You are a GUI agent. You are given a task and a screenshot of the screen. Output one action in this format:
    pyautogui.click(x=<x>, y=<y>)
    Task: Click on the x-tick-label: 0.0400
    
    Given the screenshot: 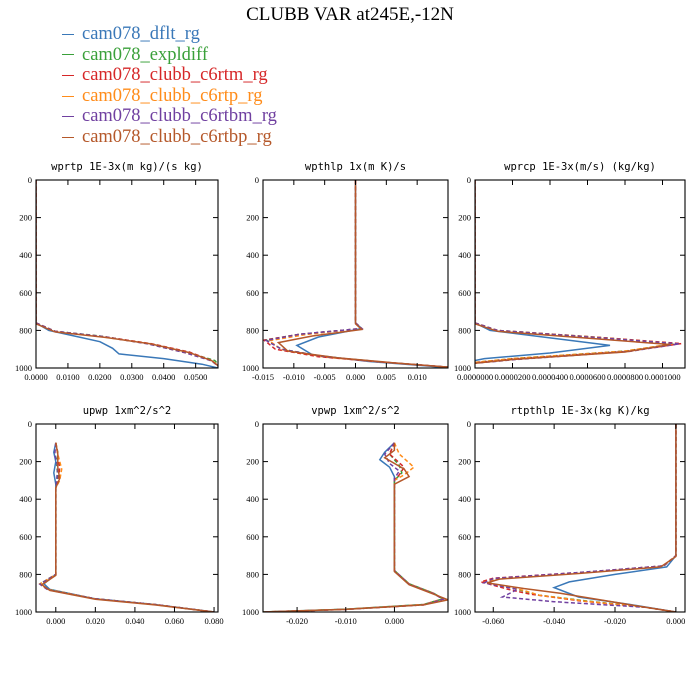 What is the action you would take?
    pyautogui.click(x=163, y=377)
    